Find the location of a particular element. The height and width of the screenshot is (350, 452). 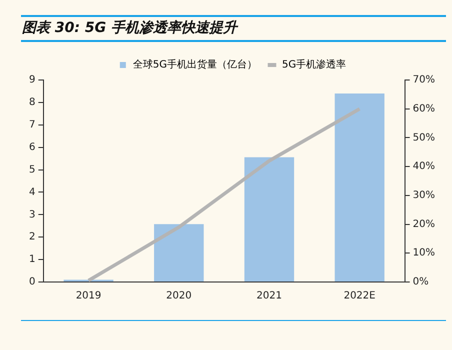

y2-tick-label: 20% is located at coordinates (424, 224).